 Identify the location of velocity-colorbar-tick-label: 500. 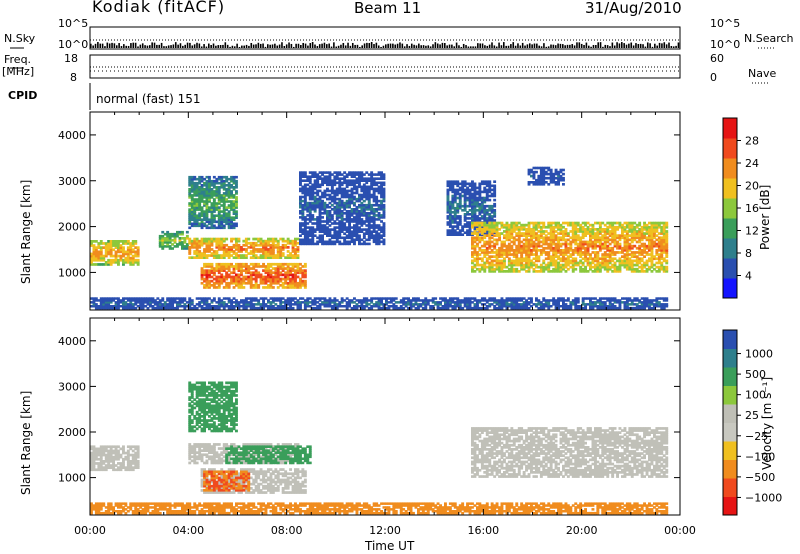
(755, 374).